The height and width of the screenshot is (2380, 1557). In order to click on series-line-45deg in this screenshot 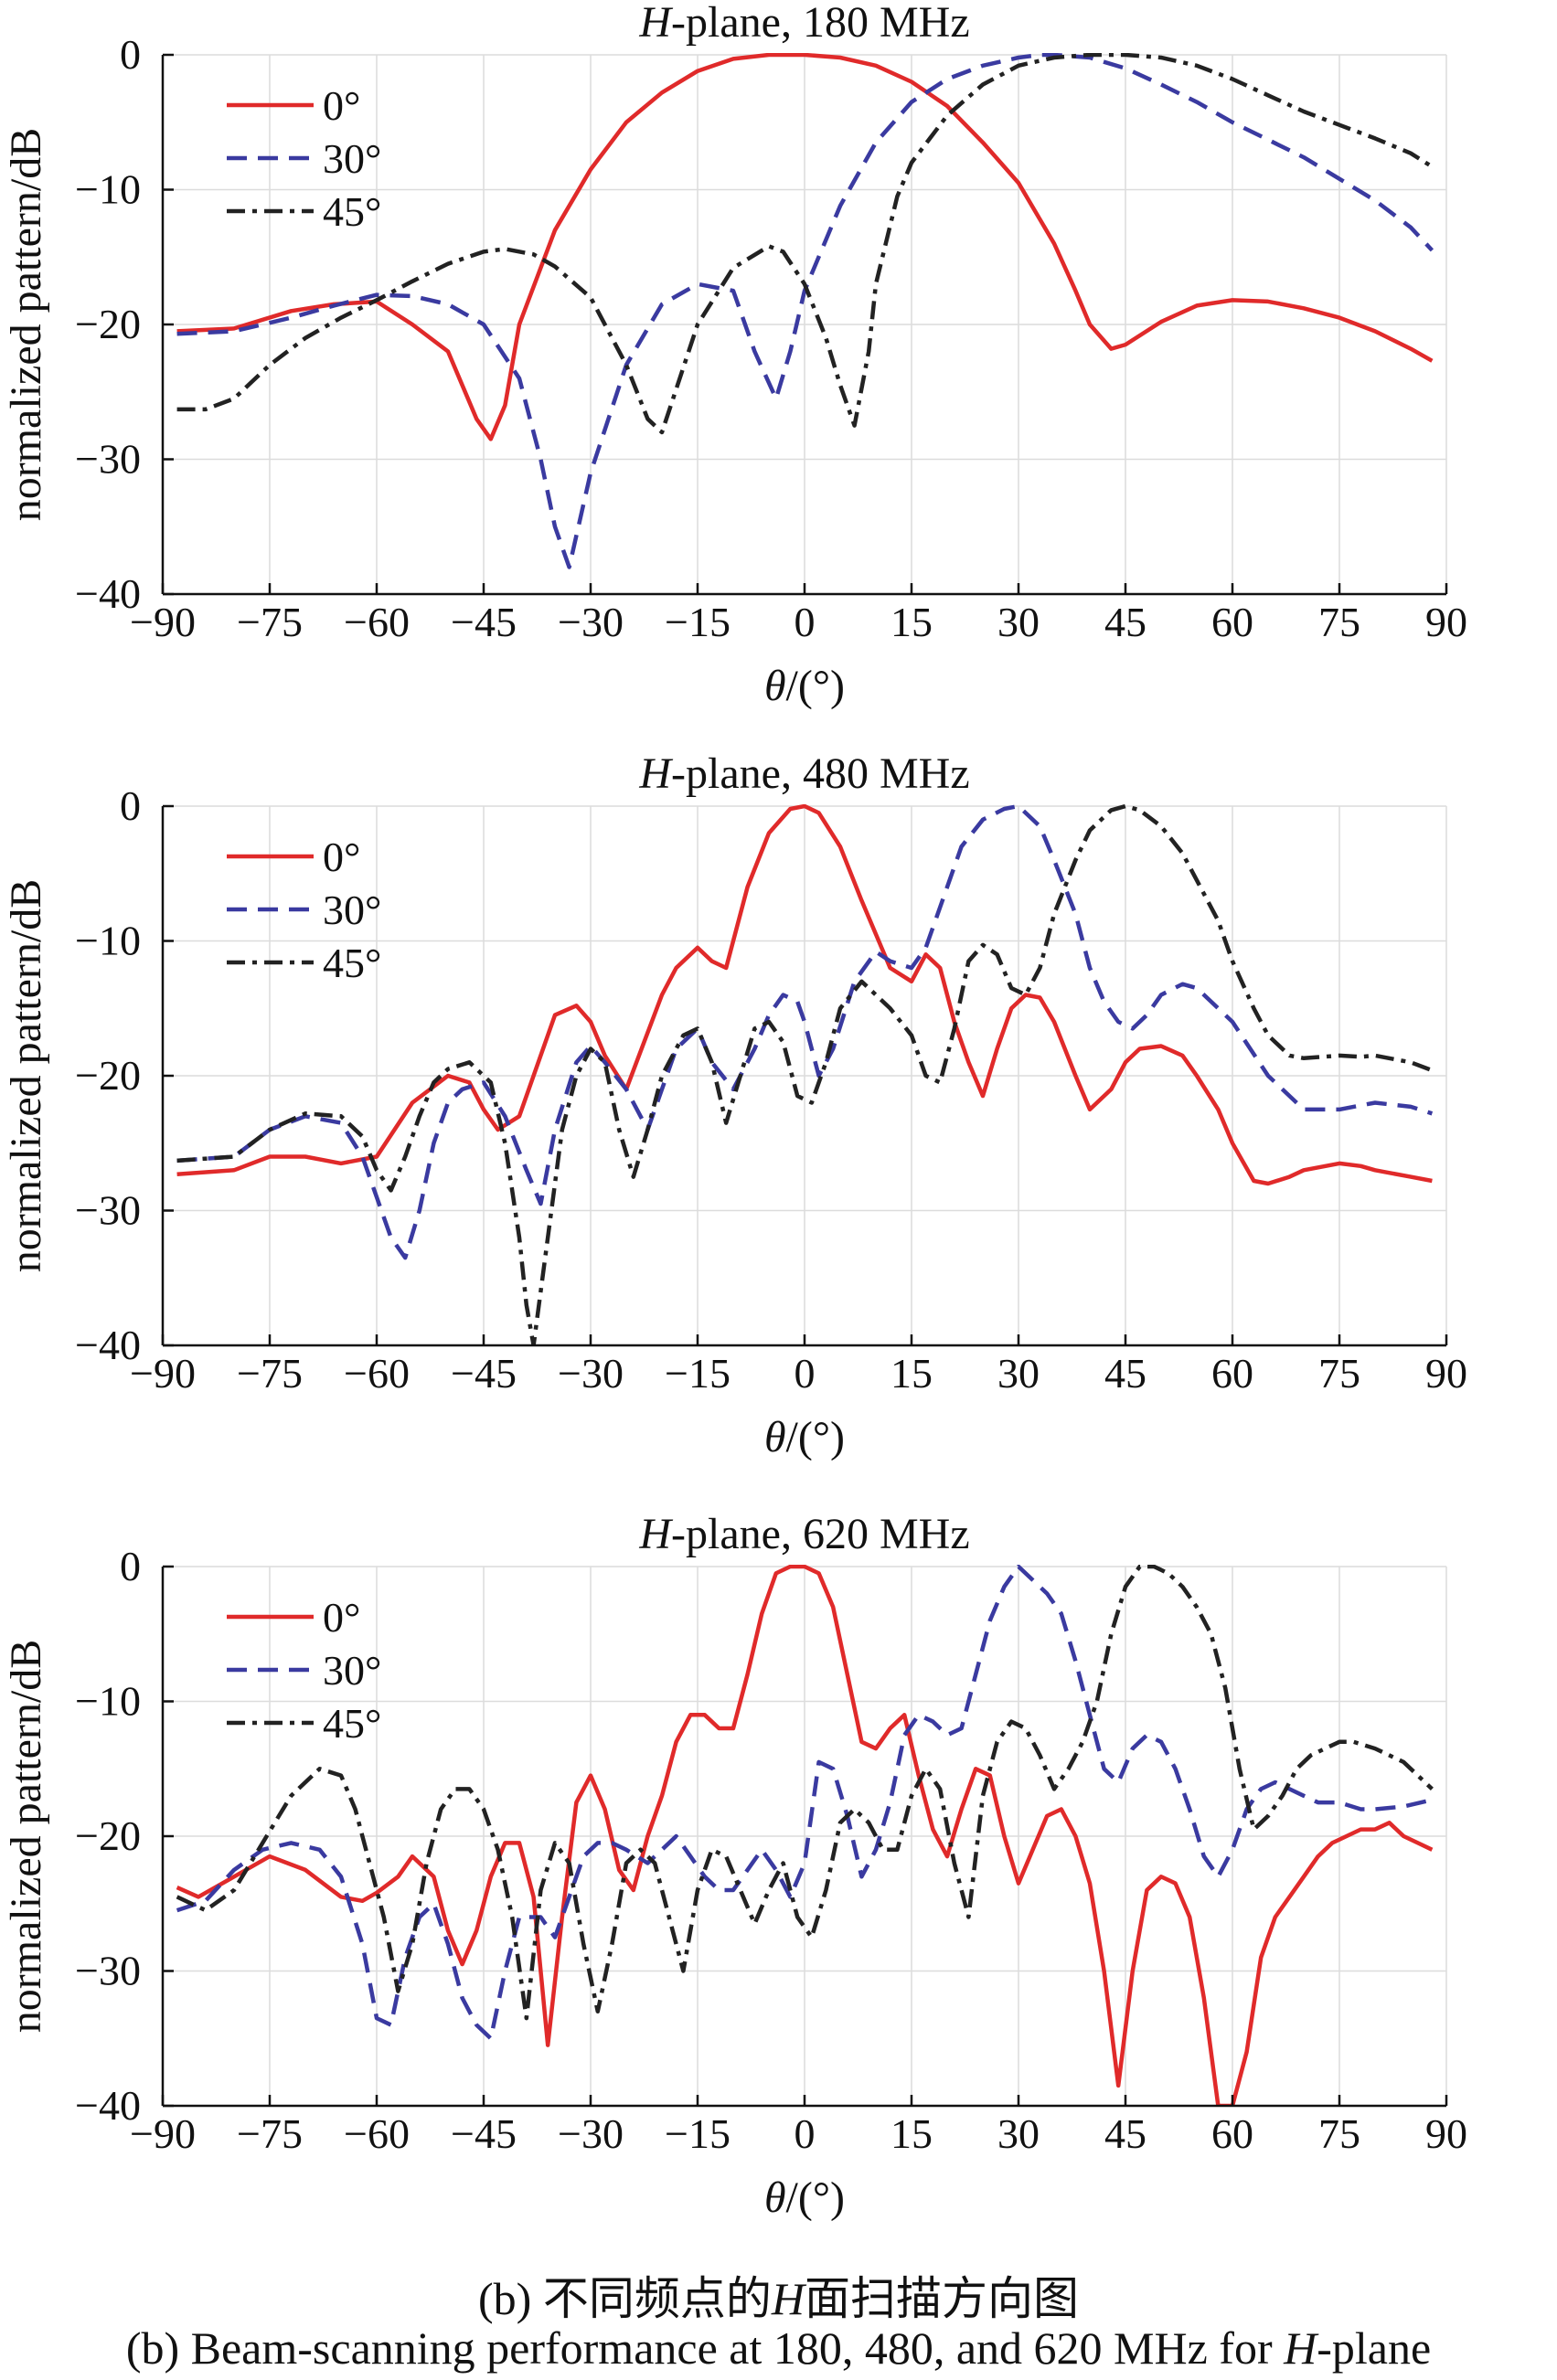, I will do `click(805, 244)`.